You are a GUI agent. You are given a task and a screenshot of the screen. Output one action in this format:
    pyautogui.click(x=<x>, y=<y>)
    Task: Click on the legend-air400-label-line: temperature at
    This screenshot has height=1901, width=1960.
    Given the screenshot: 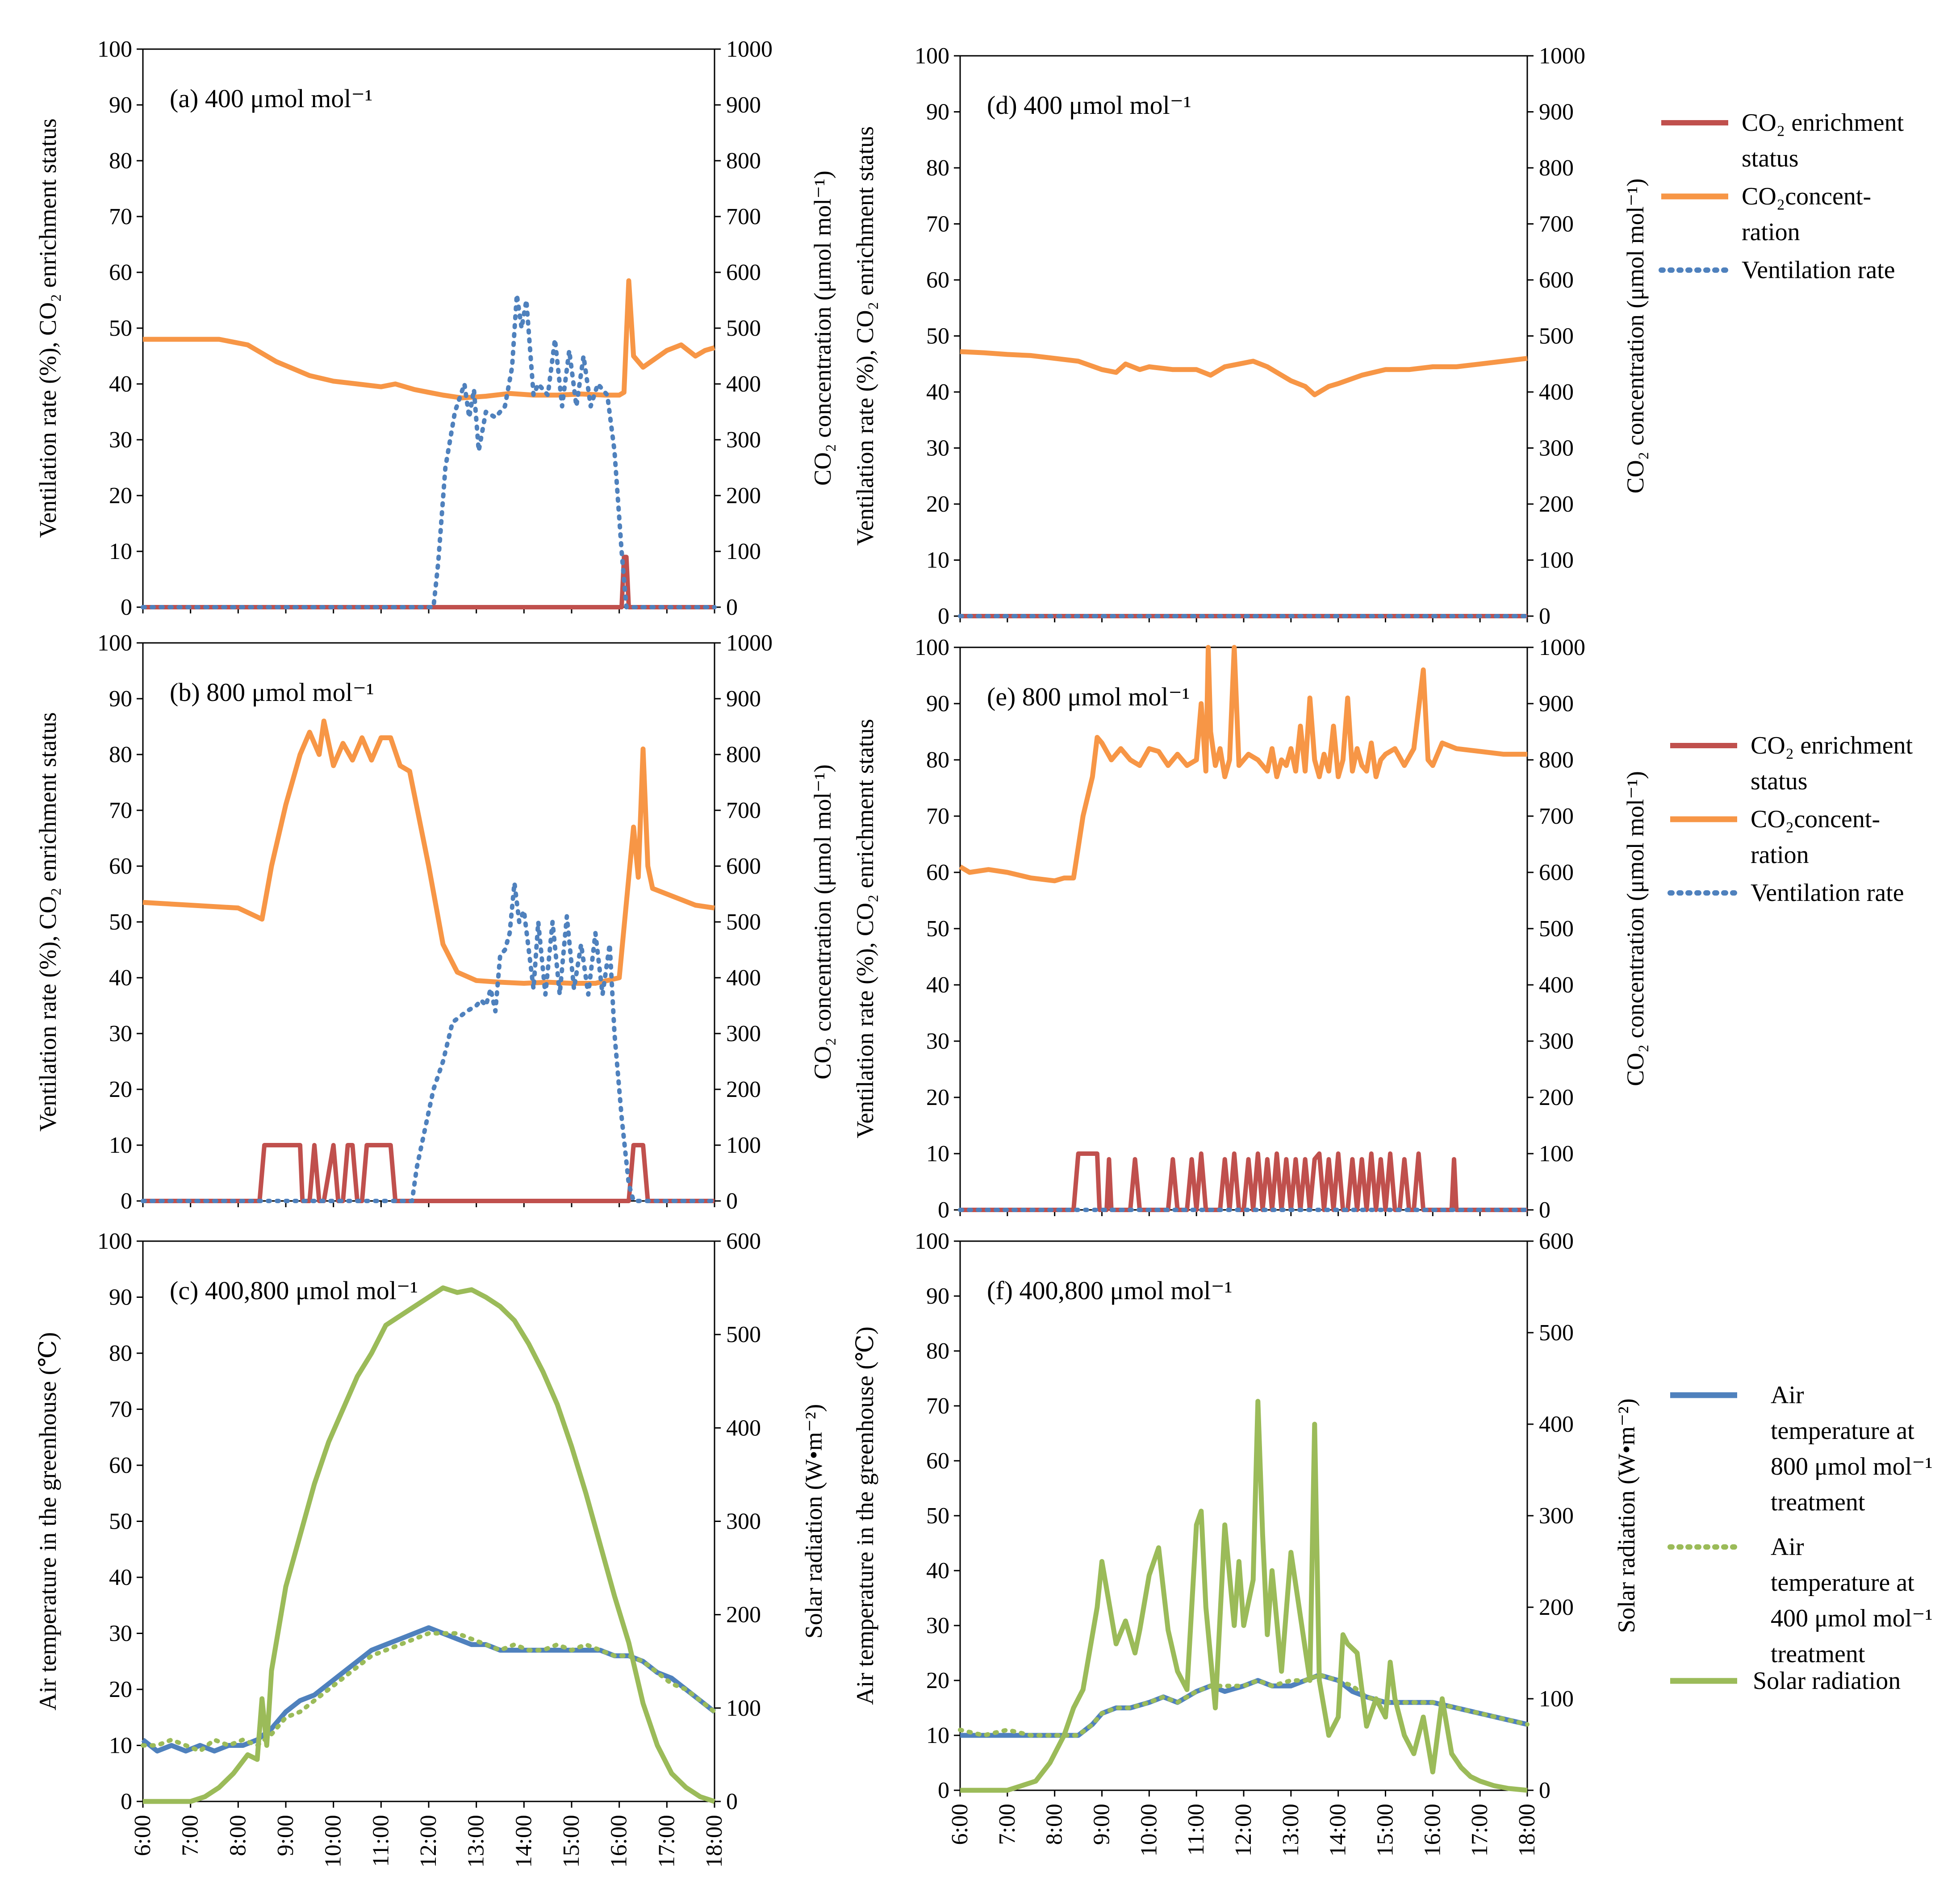 What is the action you would take?
    pyautogui.click(x=1842, y=1583)
    